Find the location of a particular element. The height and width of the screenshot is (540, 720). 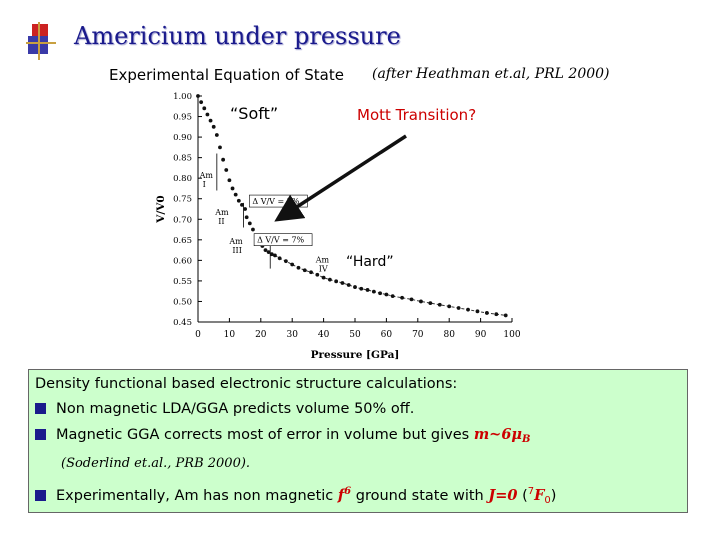

phase-label-numeral: I is located at coordinates (204, 184).